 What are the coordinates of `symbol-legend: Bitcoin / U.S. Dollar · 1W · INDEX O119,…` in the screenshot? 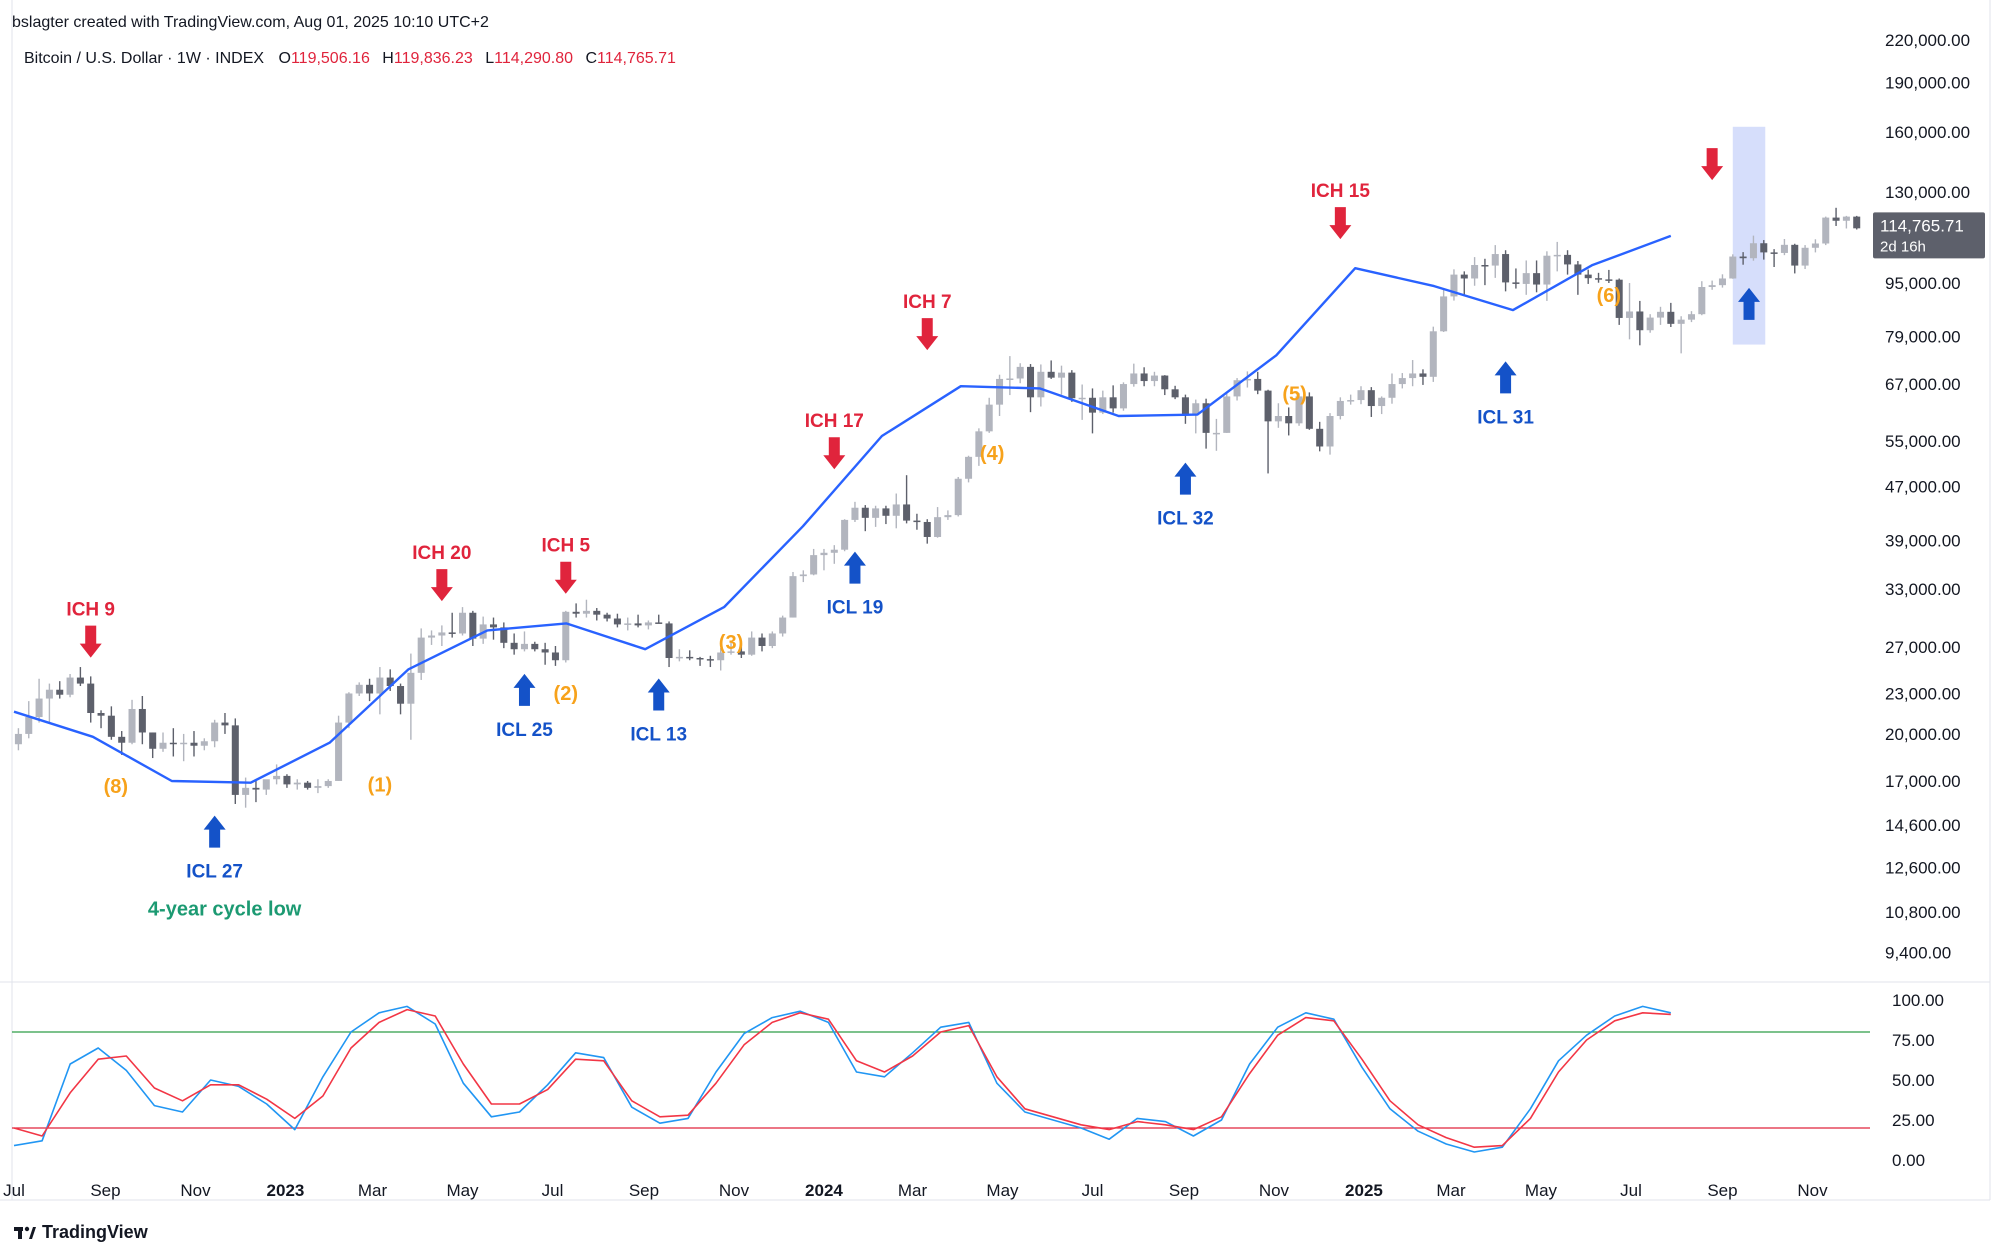 It's located at (354, 59).